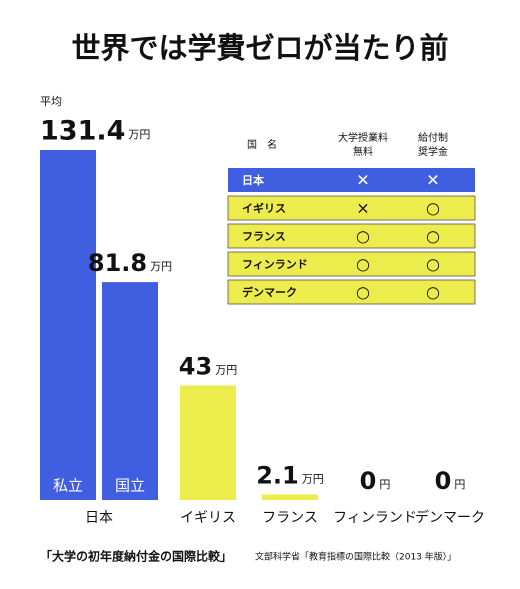 The width and height of the screenshot is (520, 589). Describe the element at coordinates (99, 518) in the screenshot. I see `x-tick-label: 日本` at that location.